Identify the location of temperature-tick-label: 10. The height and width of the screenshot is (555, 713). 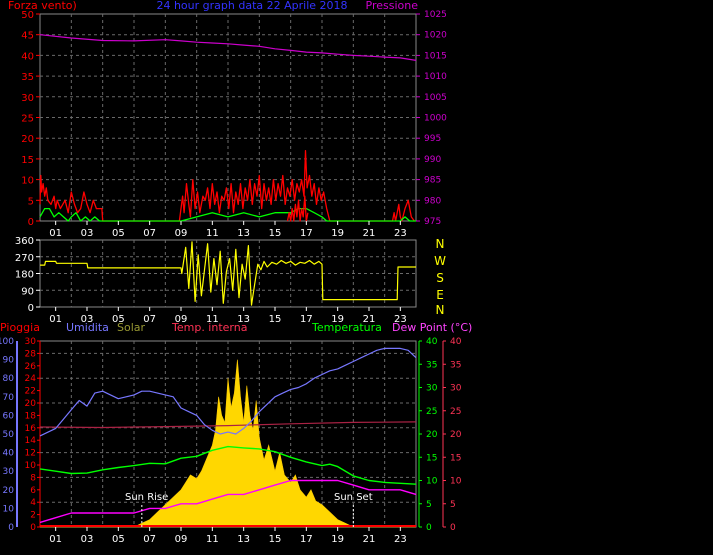
(432, 482).